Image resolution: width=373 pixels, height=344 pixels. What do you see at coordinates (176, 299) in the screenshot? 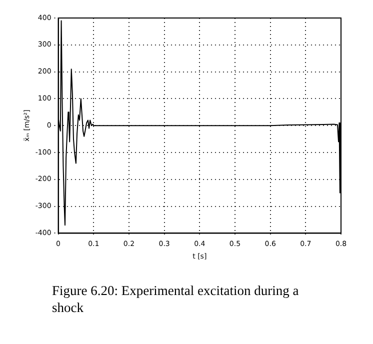
I see `caption: Figure 6.20: Experimental excitation during a shock` at bounding box center [176, 299].